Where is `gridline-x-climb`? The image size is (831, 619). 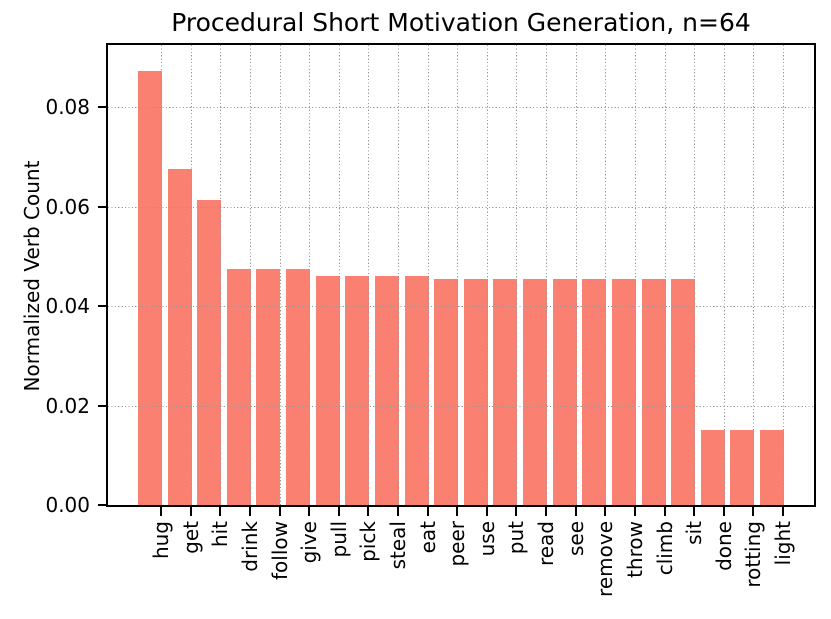 gridline-x-climb is located at coordinates (665, 275).